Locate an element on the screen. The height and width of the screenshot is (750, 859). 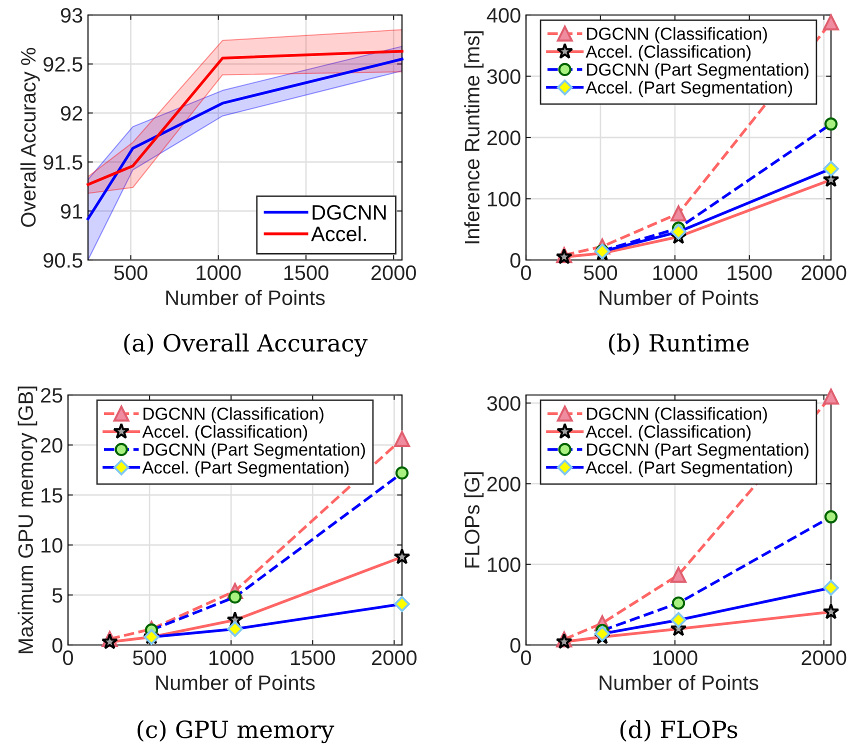
y-axis-title: FLOPs [G] is located at coordinates (474, 520).